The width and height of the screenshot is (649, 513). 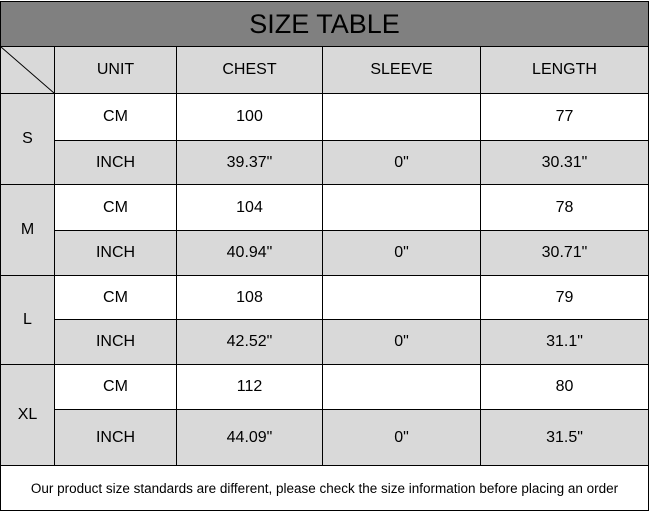 I want to click on table-row: INCH 39.37" 0" 30.31", so click(x=325, y=162).